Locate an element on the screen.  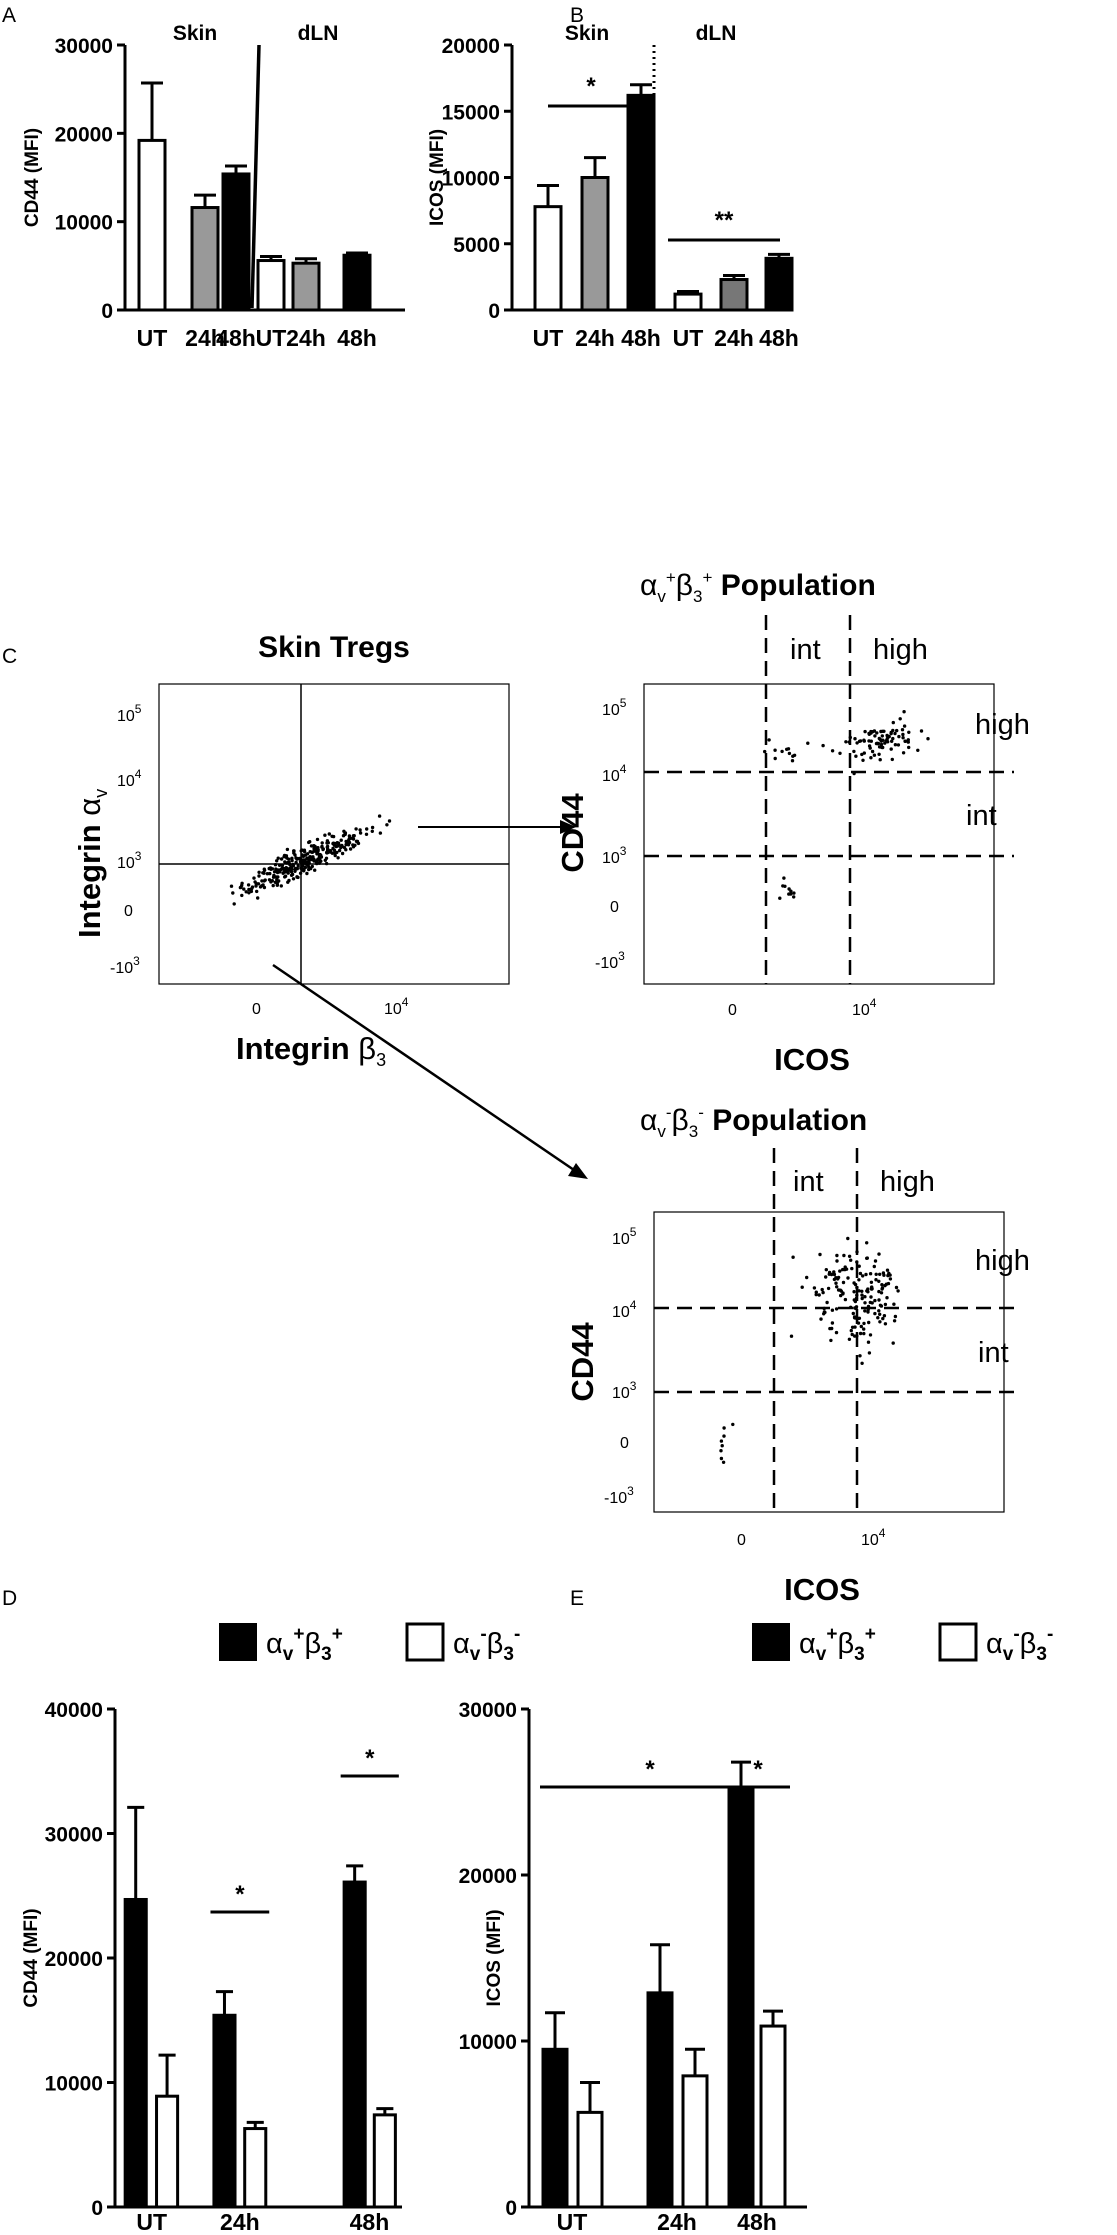
legend-d: αv+β3+ αv-β3- is located at coordinates (369, 1643).